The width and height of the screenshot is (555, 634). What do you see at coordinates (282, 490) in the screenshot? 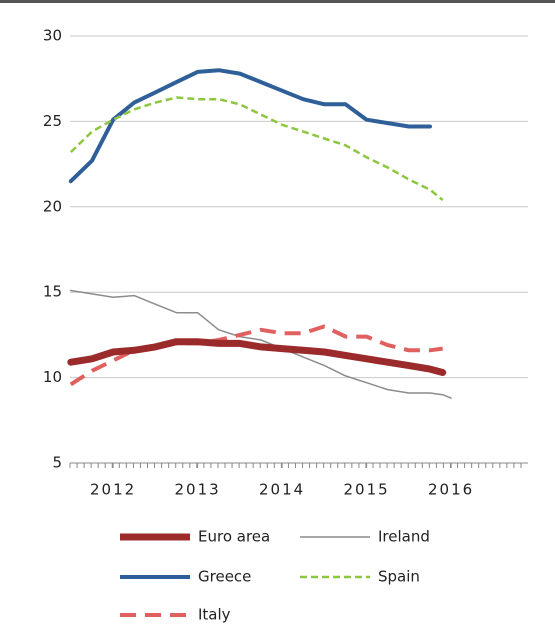
I see `x-tick-label: 2014` at bounding box center [282, 490].